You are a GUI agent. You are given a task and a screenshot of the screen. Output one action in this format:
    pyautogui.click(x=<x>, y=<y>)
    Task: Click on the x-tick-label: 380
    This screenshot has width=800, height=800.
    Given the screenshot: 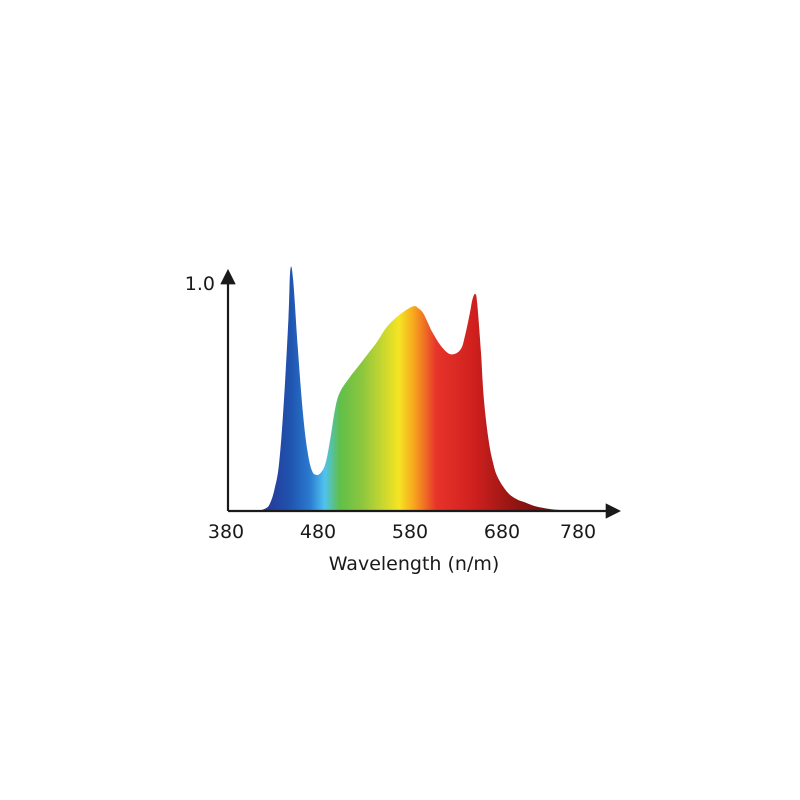 What is the action you would take?
    pyautogui.click(x=226, y=532)
    